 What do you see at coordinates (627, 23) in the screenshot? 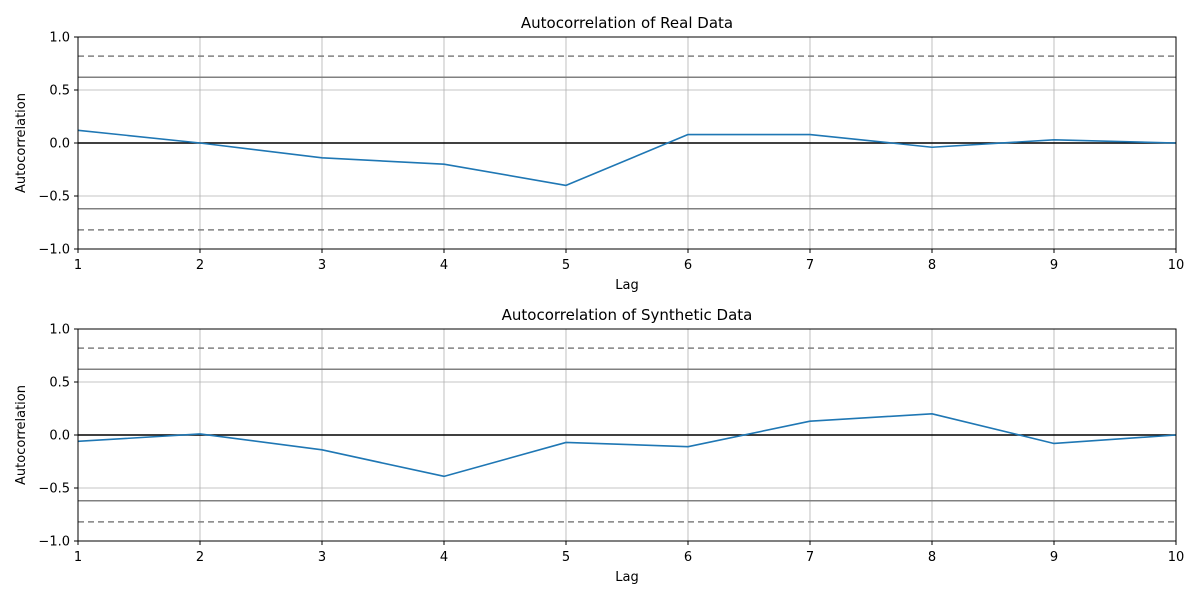
I see `chart-title: Autocorrelation of Real Data` at bounding box center [627, 23].